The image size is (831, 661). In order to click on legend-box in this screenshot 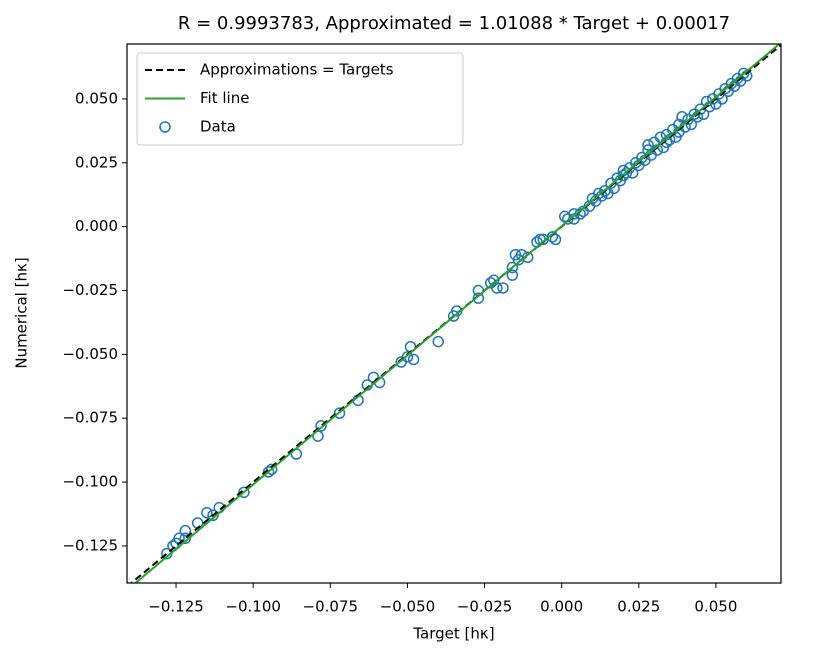, I will do `click(300, 99)`.